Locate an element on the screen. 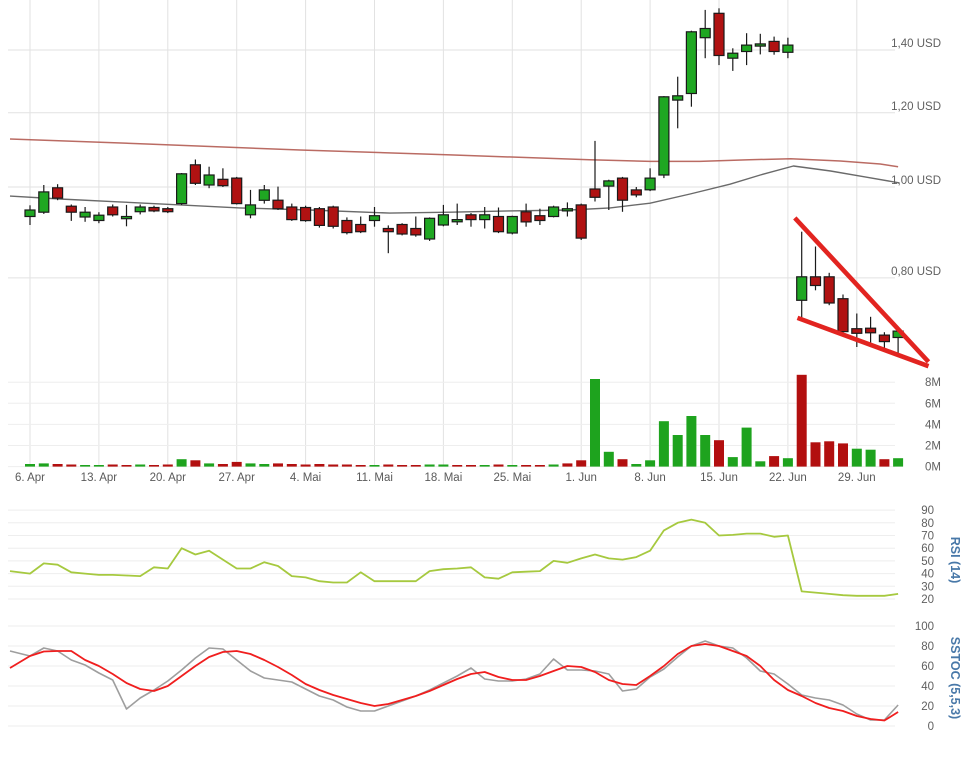  rsi-axis-label: 20 is located at coordinates (927, 600).